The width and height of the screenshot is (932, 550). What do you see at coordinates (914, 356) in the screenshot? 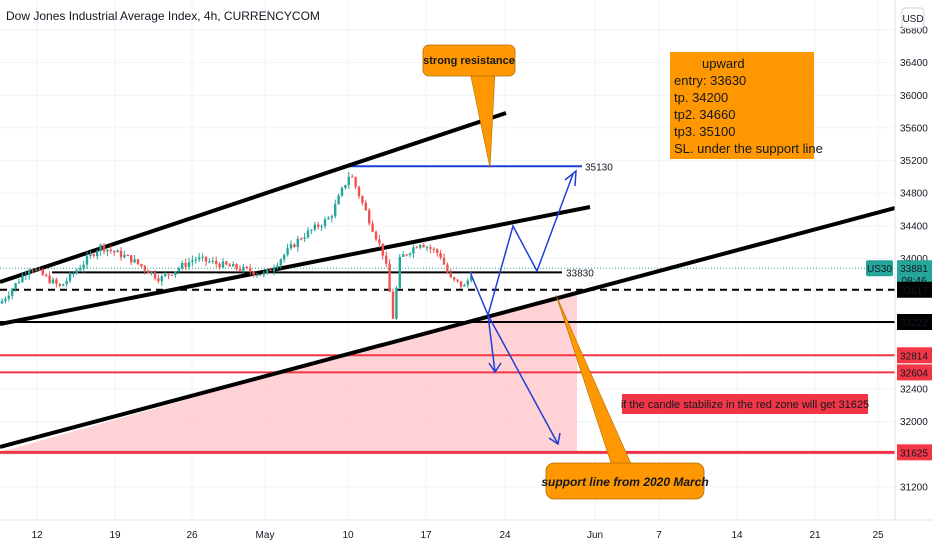
I see `price-tag-text: 32814` at bounding box center [914, 356].